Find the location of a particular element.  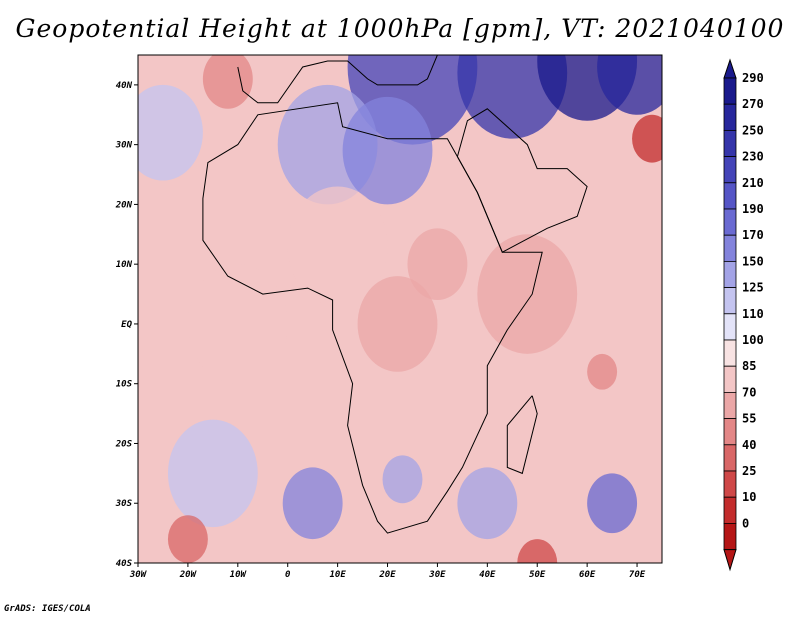

x-tick-label: 10E is located at coordinates (337, 575).